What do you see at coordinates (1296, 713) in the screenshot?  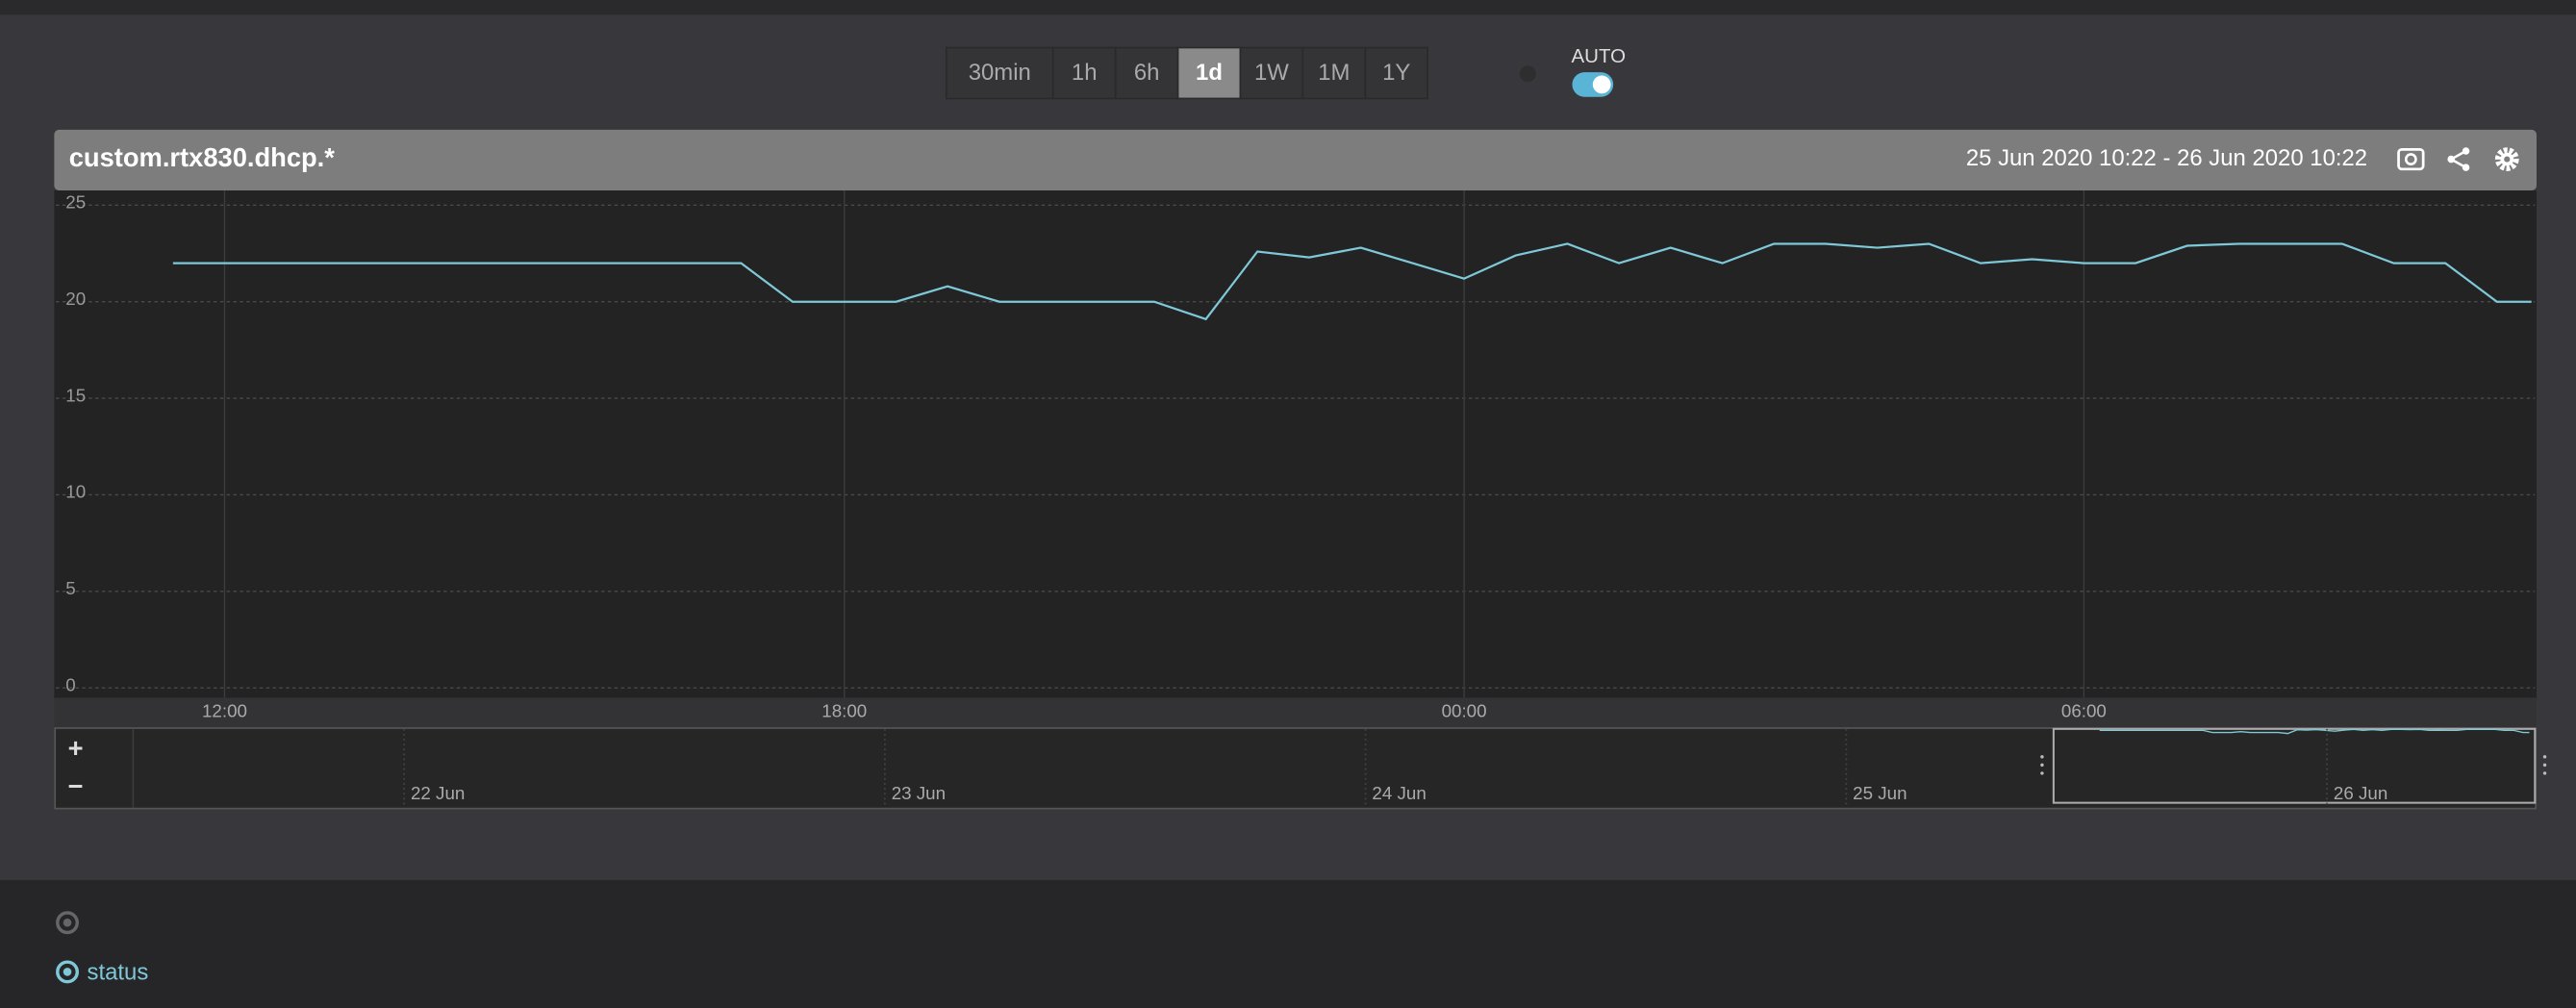 I see `x-axis-band` at bounding box center [1296, 713].